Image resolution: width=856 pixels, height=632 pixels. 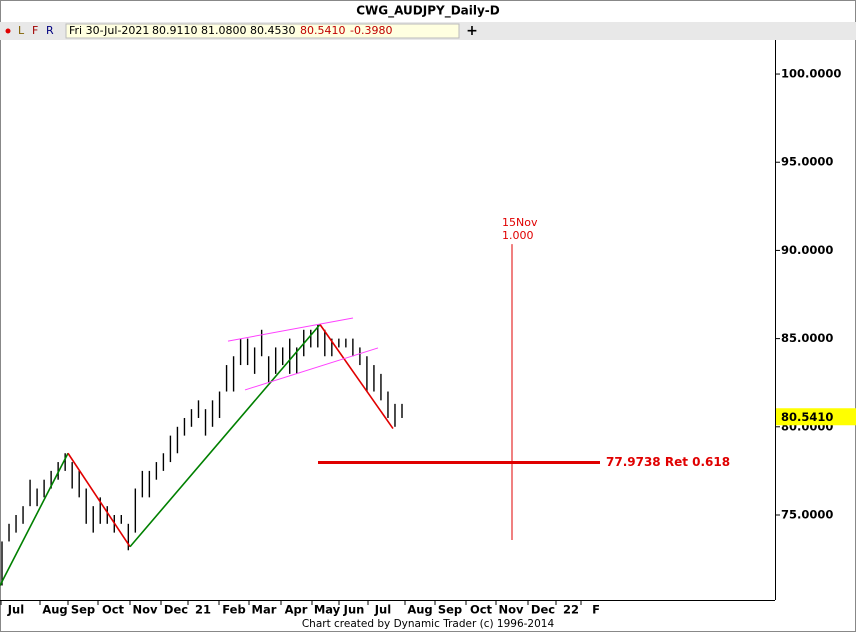 I want to click on quote-low: 80.4530, so click(x=273, y=30).